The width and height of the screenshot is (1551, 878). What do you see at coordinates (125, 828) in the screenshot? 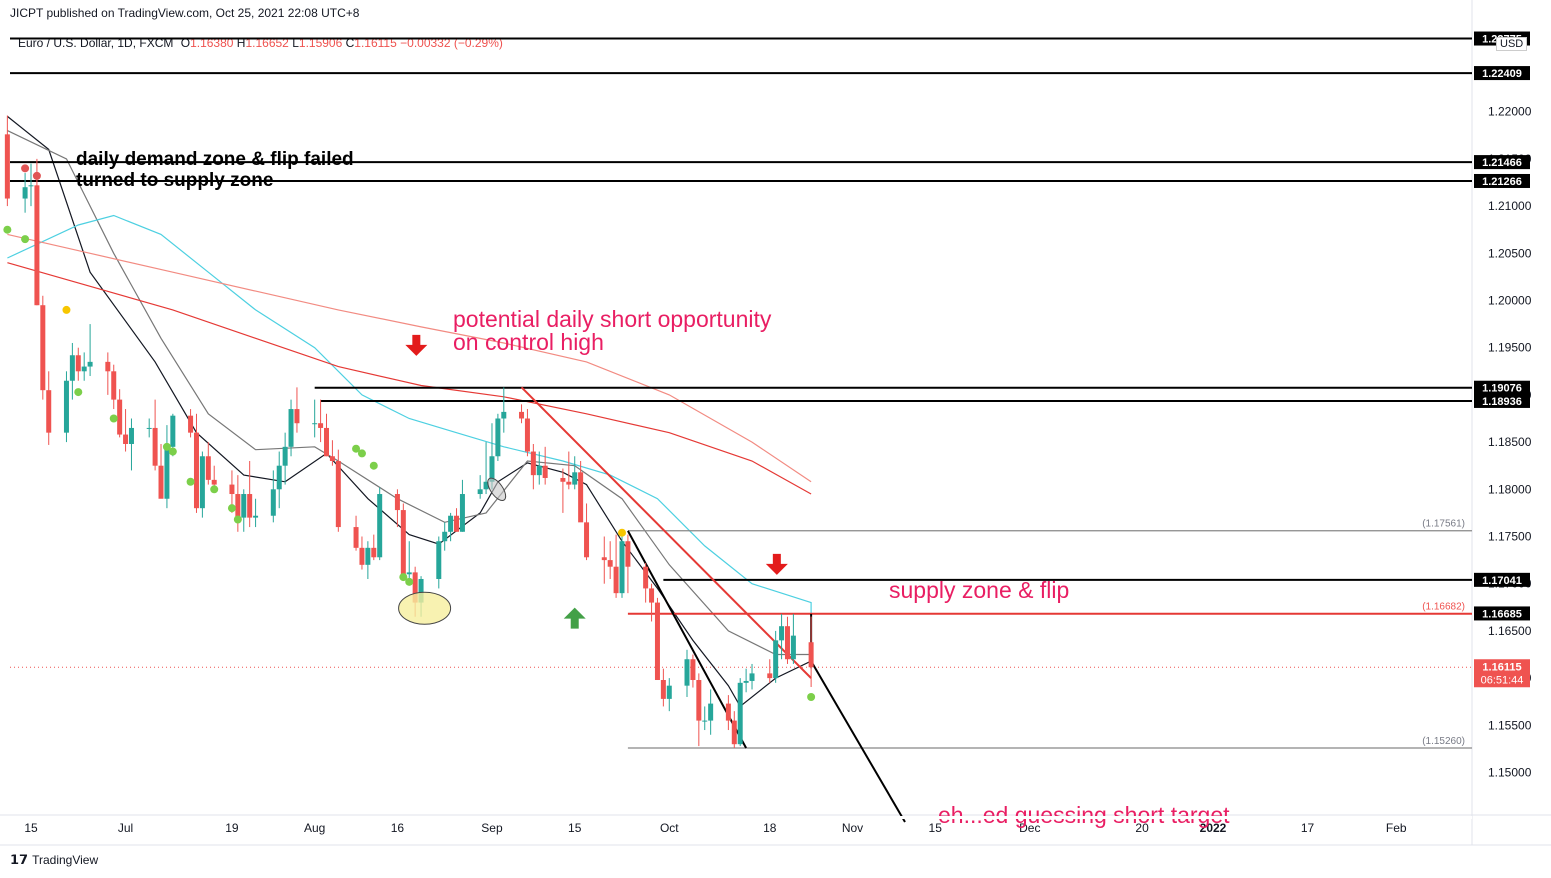
I see `x-tick-label: Jul` at bounding box center [125, 828].